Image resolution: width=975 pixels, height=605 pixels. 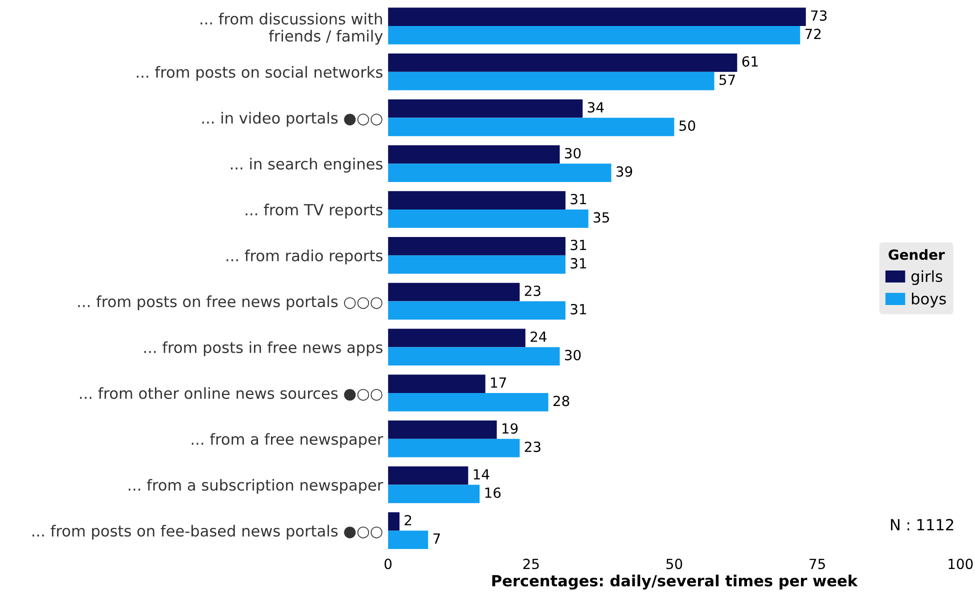 I want to click on y-tick-label: ... from posts on fee-based news portals ●○○, so click(x=207, y=532).